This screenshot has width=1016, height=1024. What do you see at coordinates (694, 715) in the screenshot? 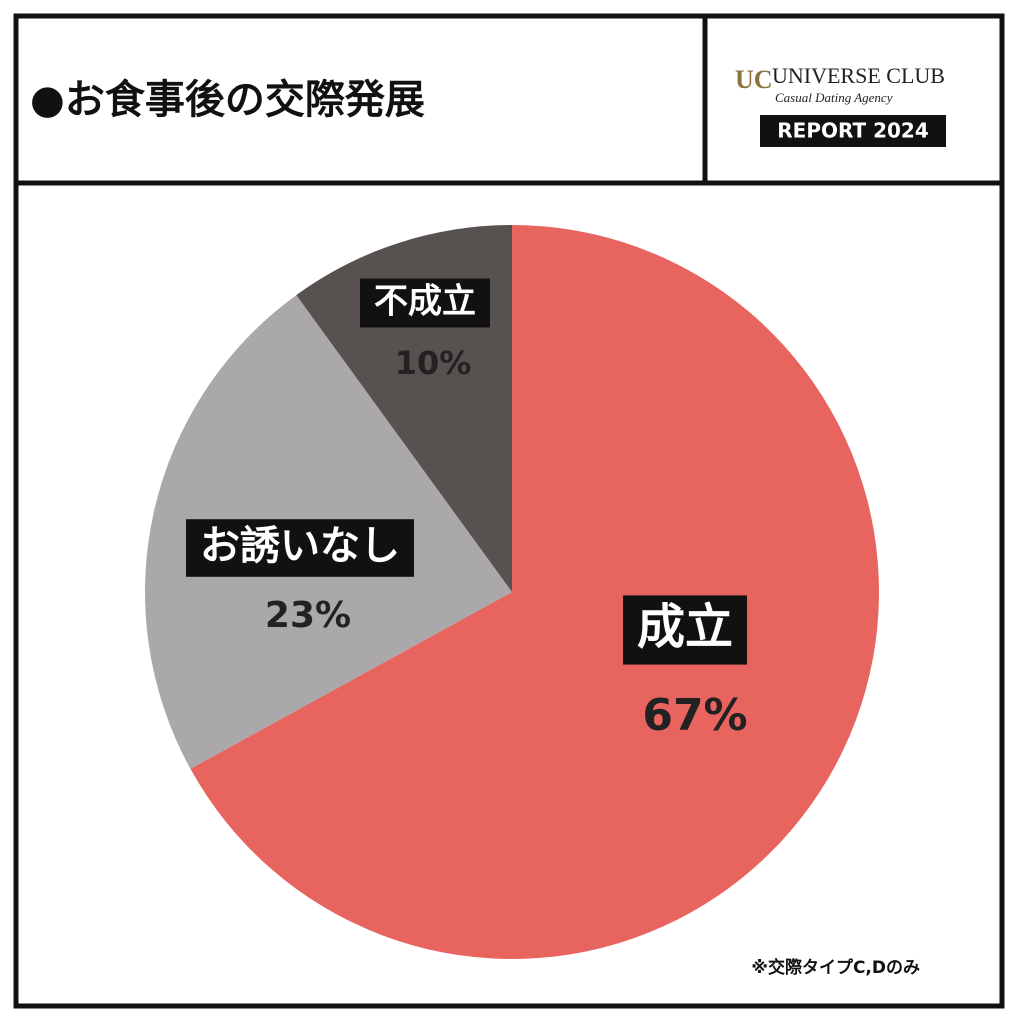
I see `value-label: 67%` at bounding box center [694, 715].